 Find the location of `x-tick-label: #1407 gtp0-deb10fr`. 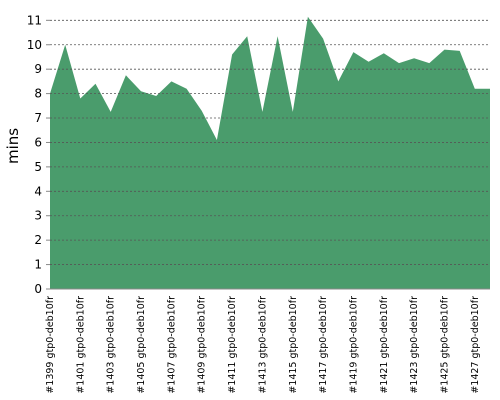

x-tick-label: #1407 gtp0-deb10fr is located at coordinates (171, 345).